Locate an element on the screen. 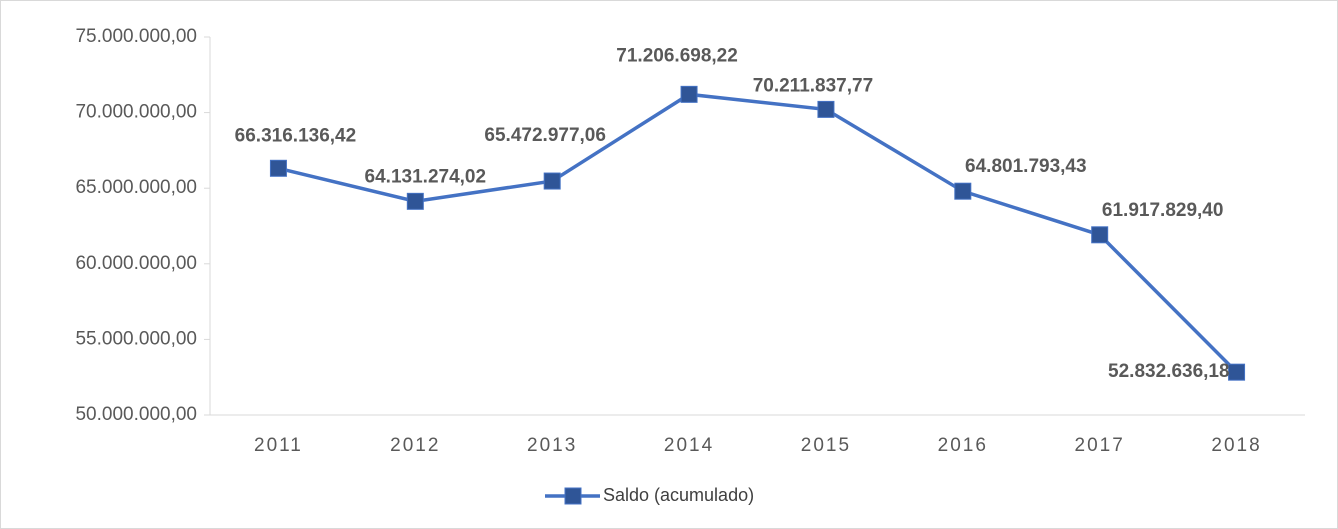  legend-marker is located at coordinates (573, 496).